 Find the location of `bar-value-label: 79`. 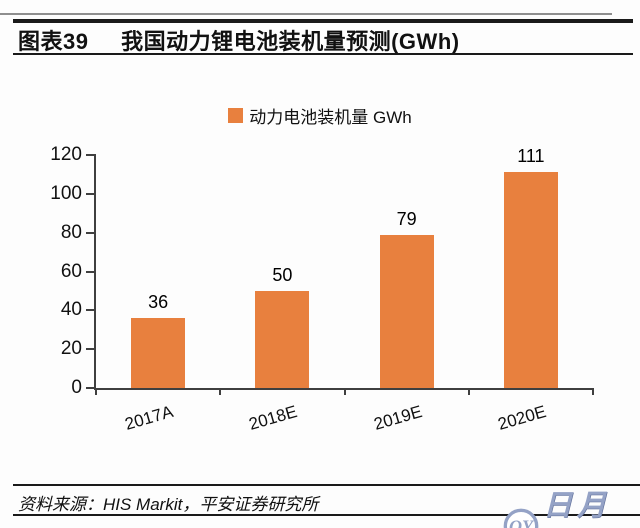

bar-value-label: 79 is located at coordinates (406, 219).